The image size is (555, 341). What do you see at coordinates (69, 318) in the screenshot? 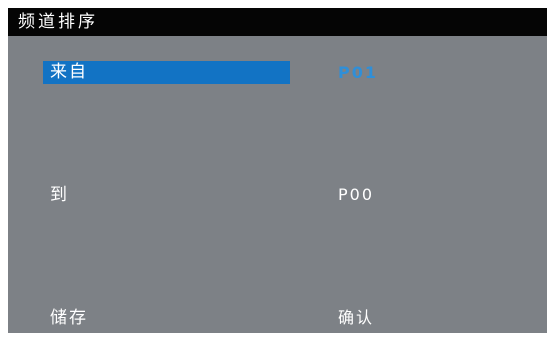
I see `store-label: 储存` at bounding box center [69, 318].